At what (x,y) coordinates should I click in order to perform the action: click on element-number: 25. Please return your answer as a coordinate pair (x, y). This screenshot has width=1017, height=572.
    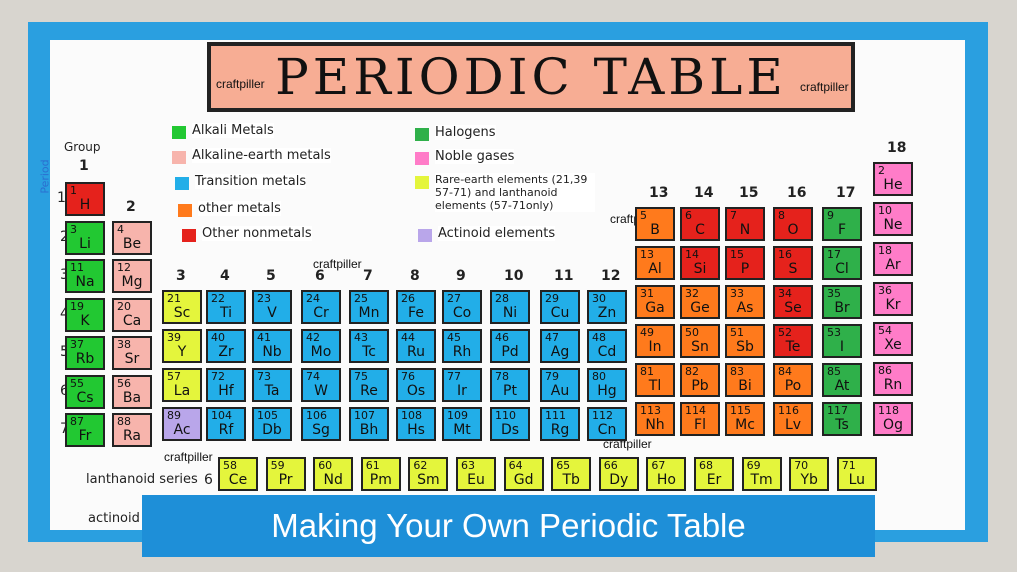
    Looking at the image, I should click on (361, 298).